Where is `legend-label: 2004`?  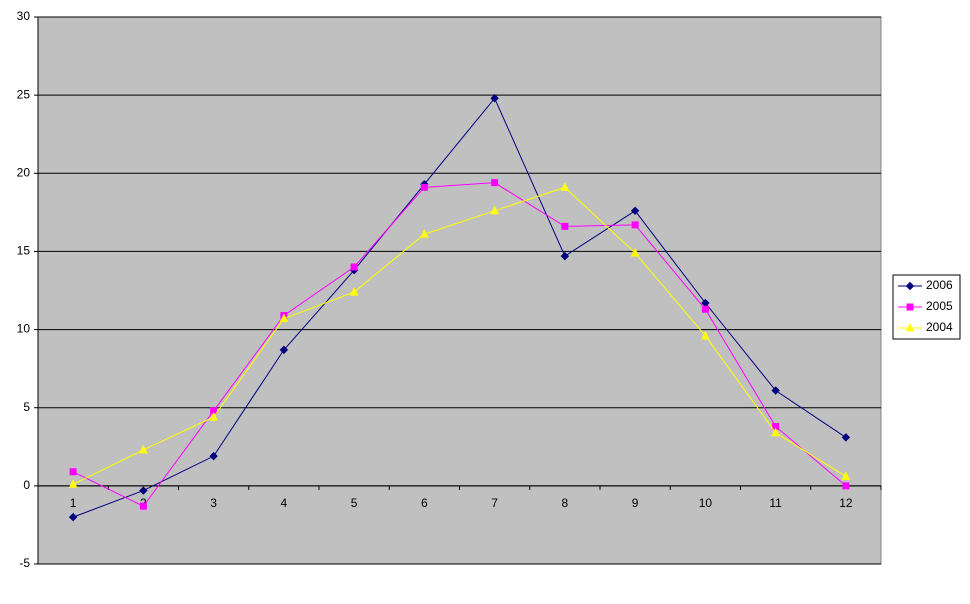 legend-label: 2004 is located at coordinates (939, 327).